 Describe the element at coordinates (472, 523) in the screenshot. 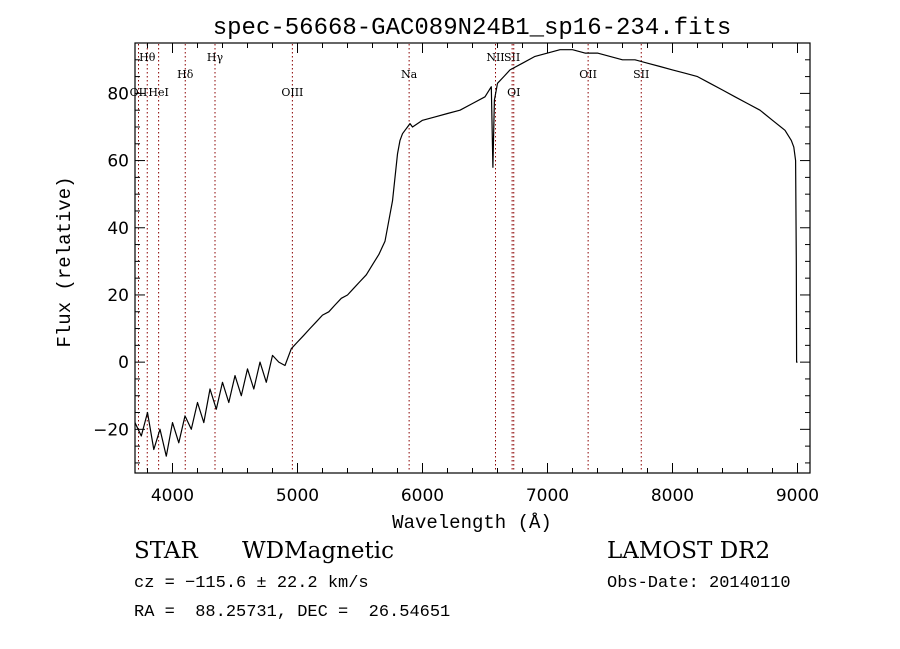

I see `x-axis-label: Wavelength (Å)` at that location.